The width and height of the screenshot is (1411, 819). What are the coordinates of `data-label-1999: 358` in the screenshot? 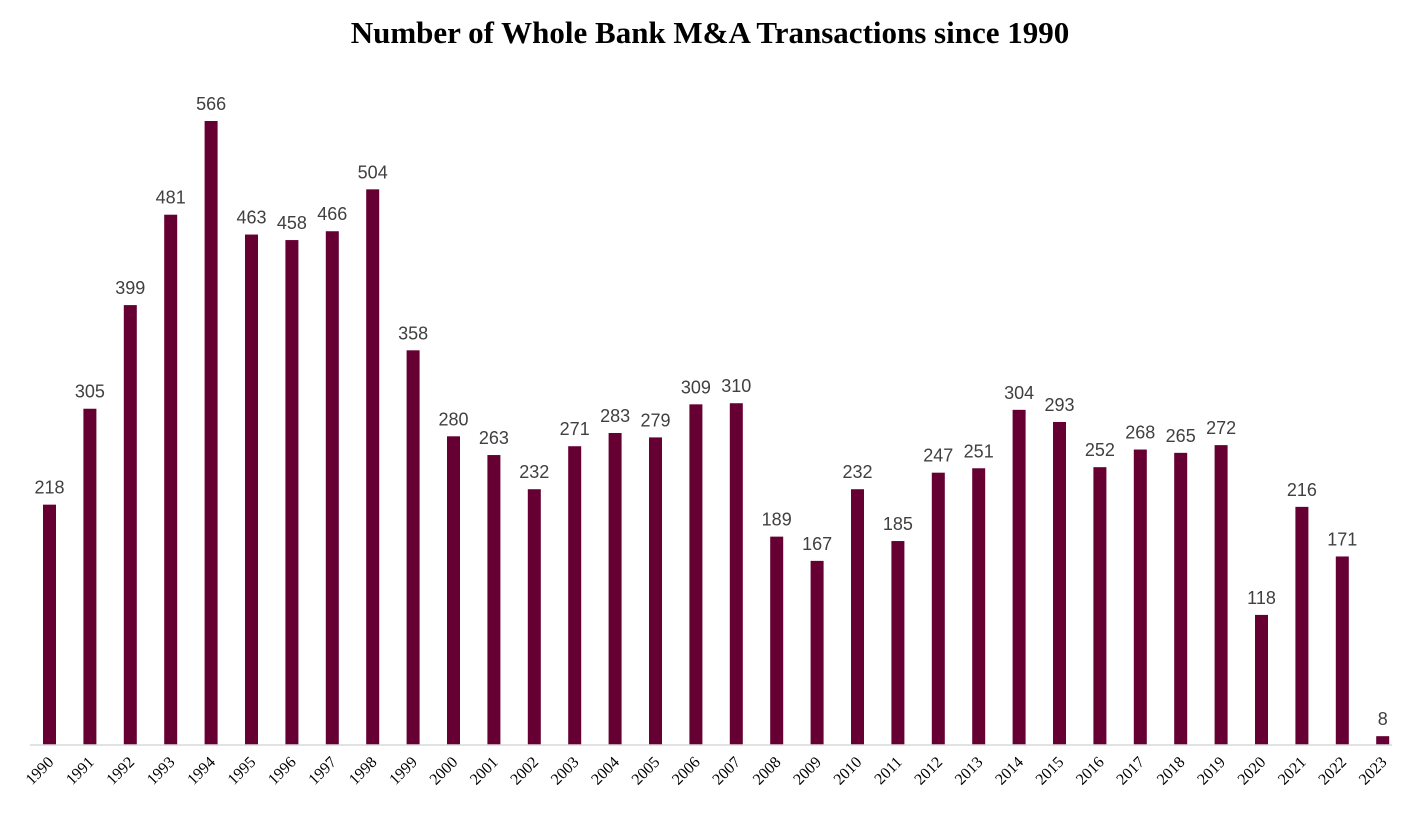 It's located at (413, 333).